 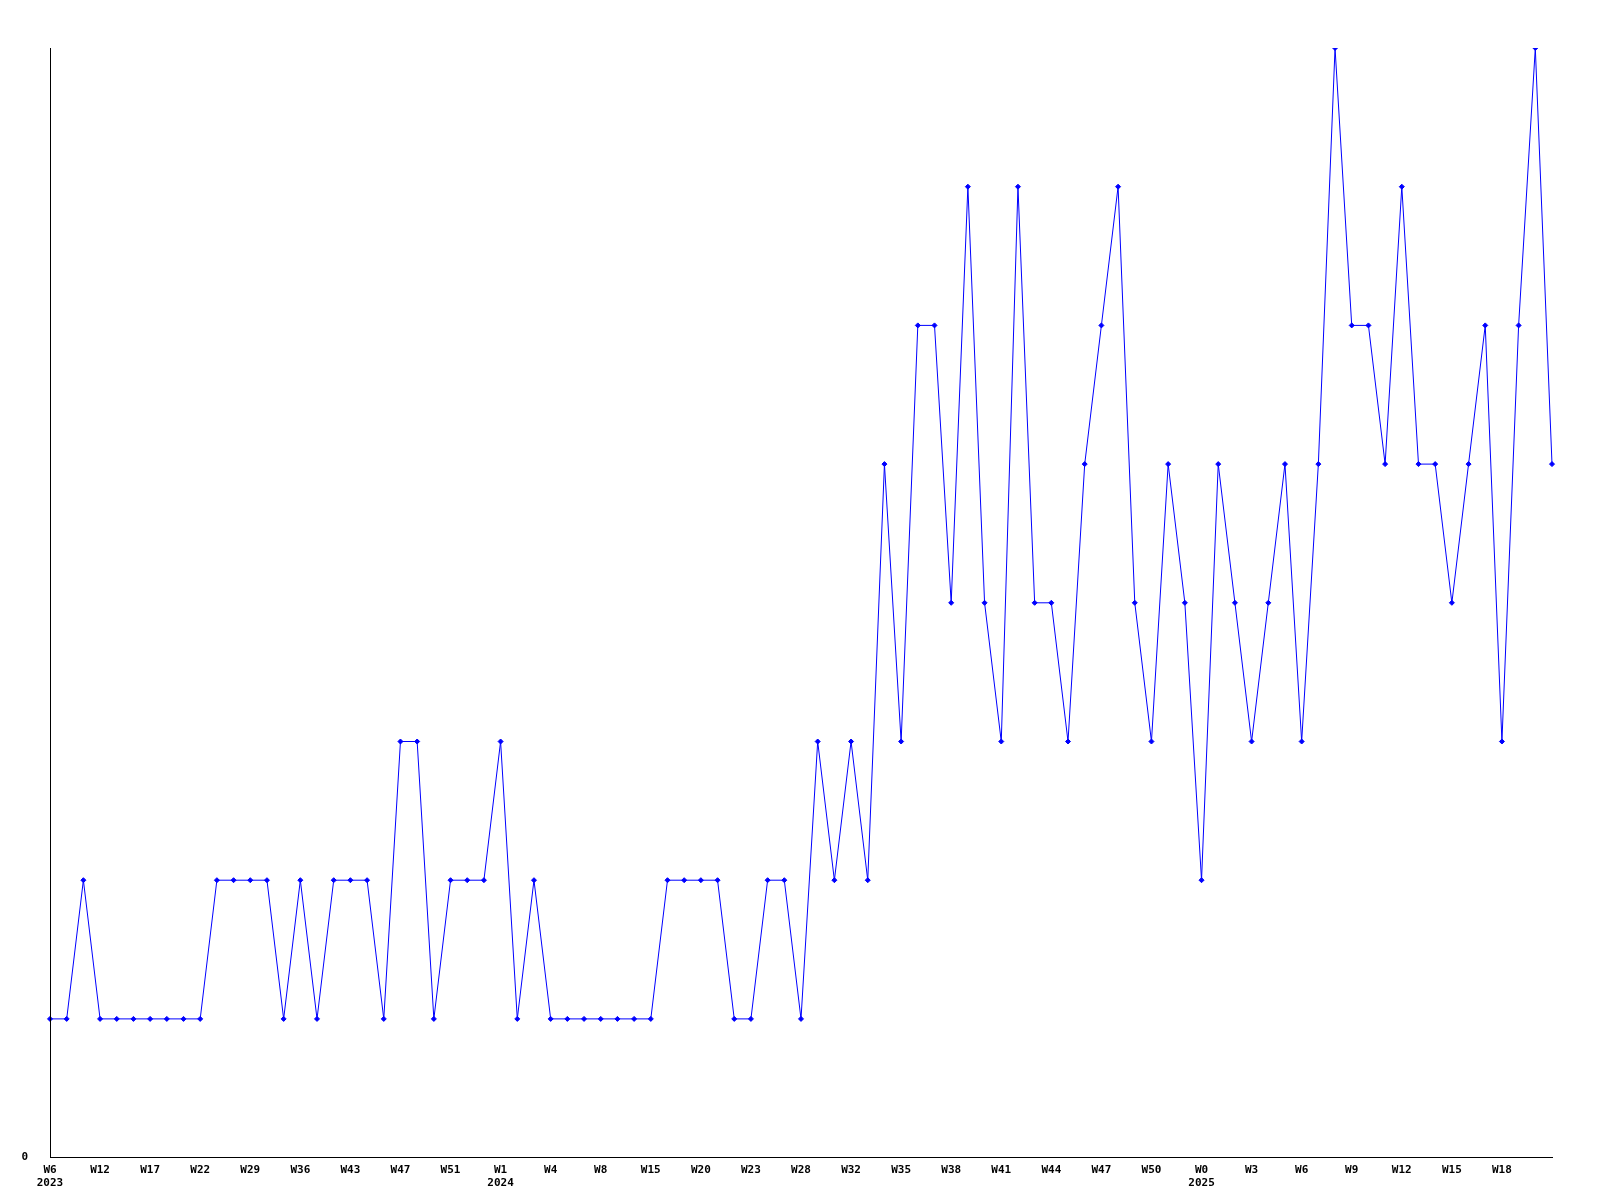 I want to click on x-tick-label: W6, so click(x=1302, y=1170).